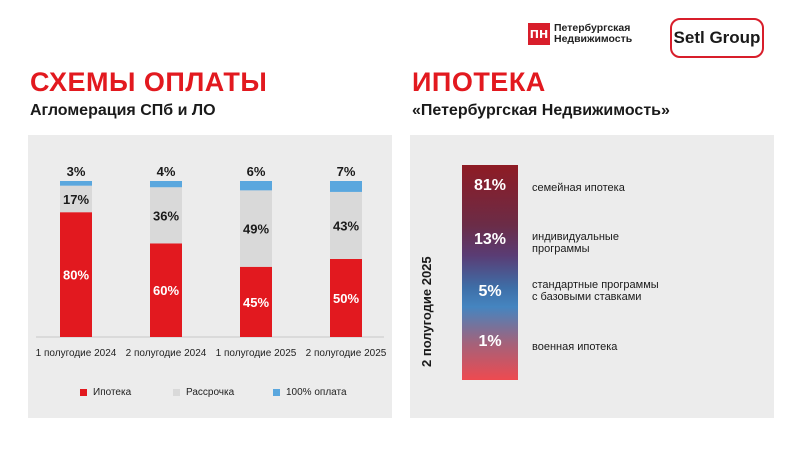 This screenshot has width=800, height=450. Describe the element at coordinates (210, 392) in the screenshot. I see `legend-label-rassrochka: Рассрочка` at that location.